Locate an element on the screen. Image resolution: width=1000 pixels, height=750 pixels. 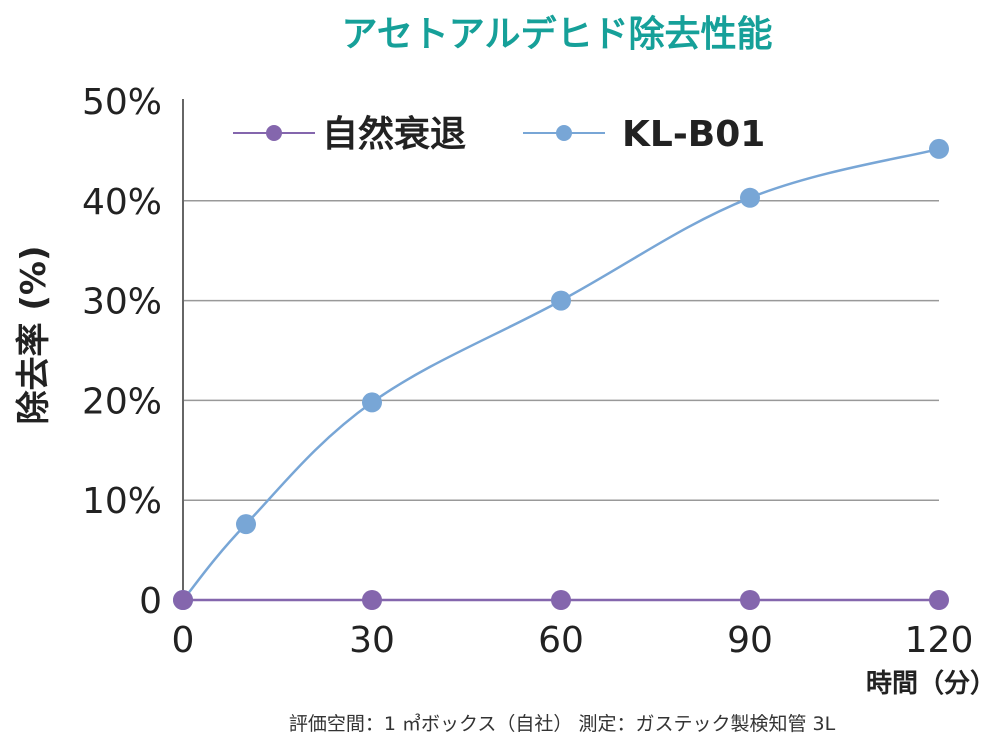
y-tick-label: 40% is located at coordinates (122, 202).